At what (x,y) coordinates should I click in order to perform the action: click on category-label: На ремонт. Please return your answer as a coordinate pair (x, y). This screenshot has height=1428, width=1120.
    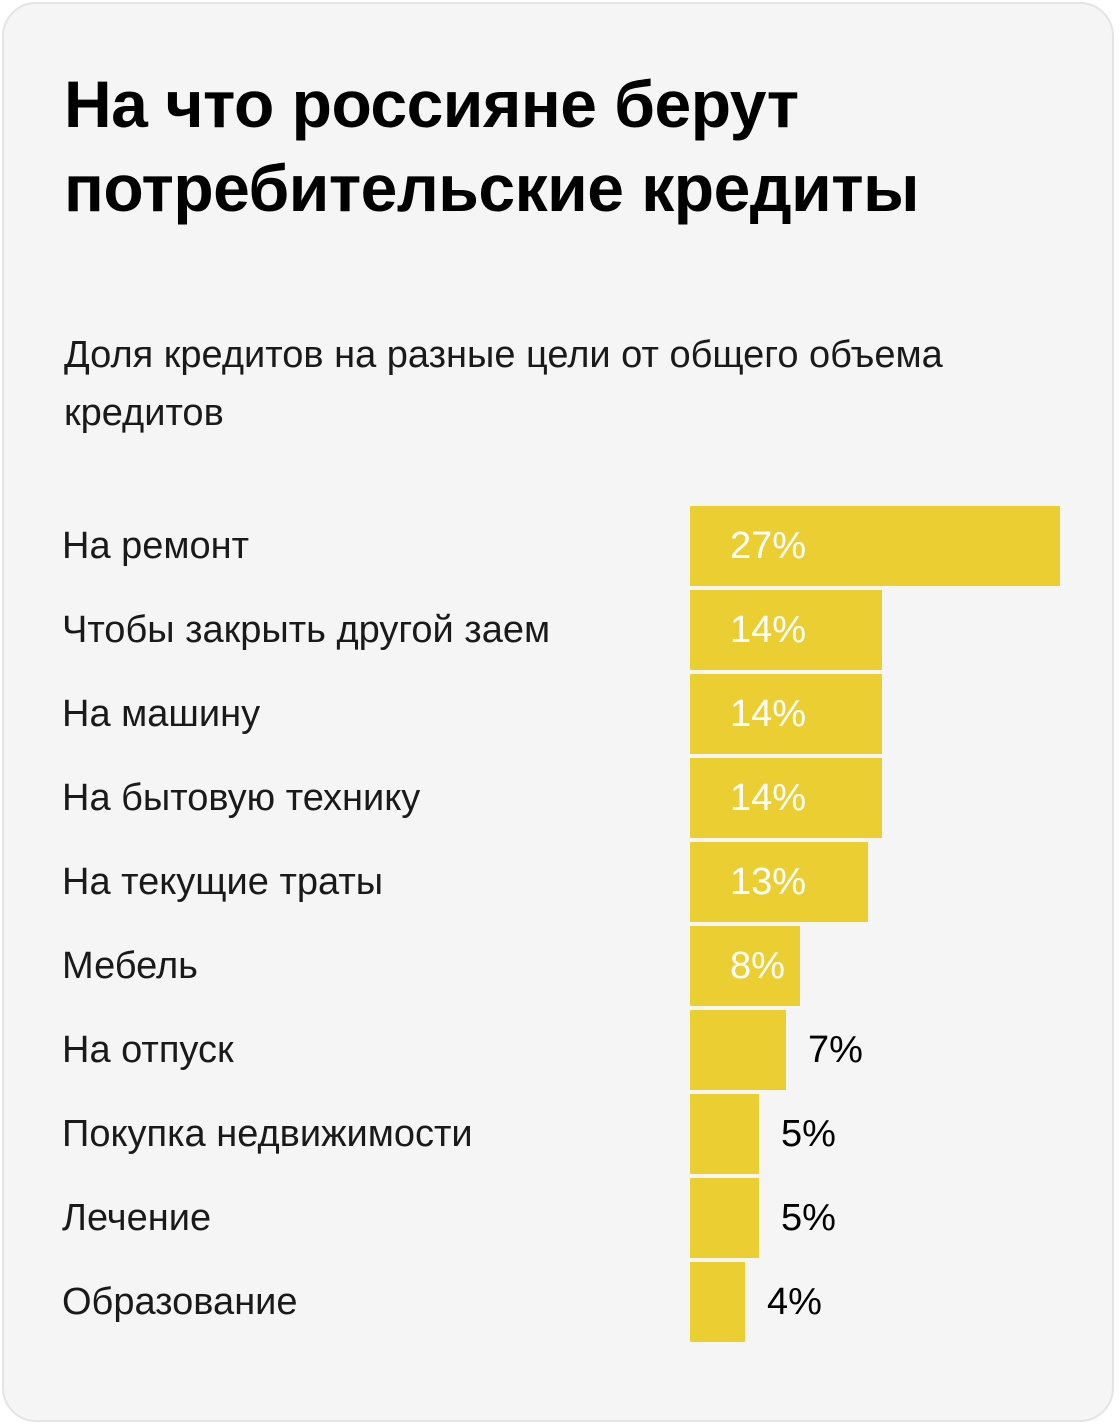
    Looking at the image, I should click on (155, 546).